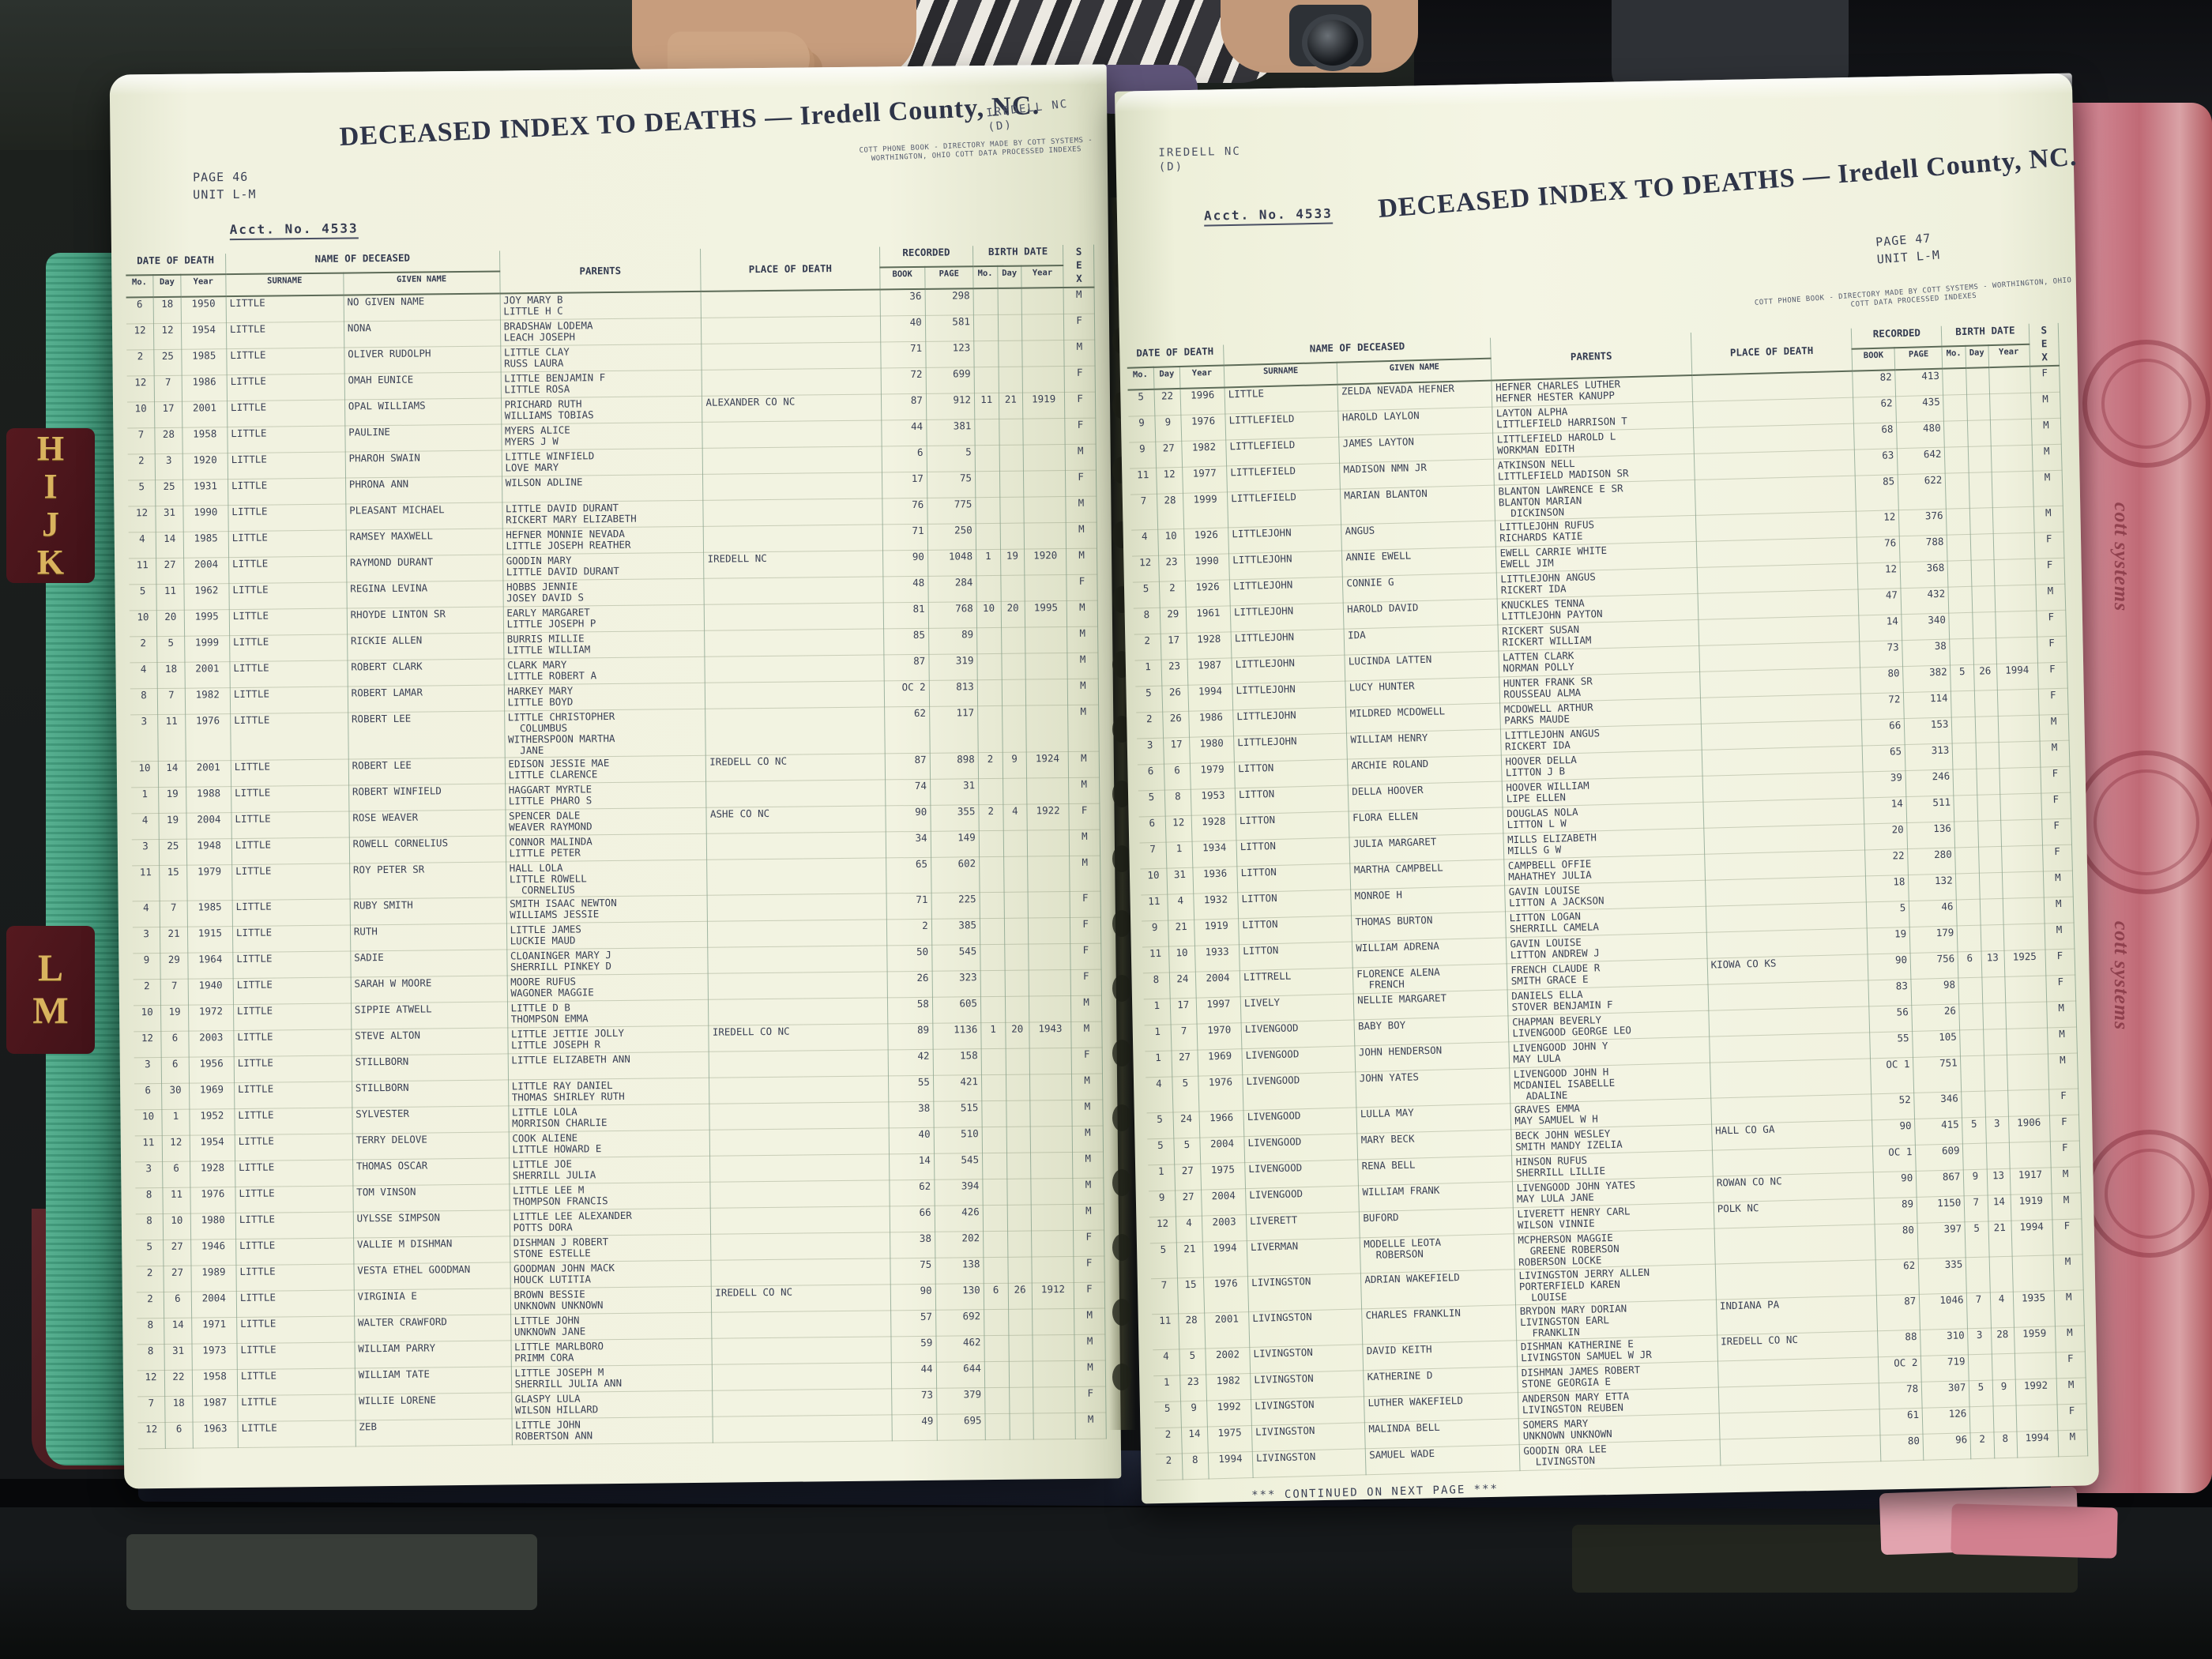 This screenshot has width=2212, height=1659. Describe the element at coordinates (177, 1253) in the screenshot. I see `death-day-cell: 27` at that location.